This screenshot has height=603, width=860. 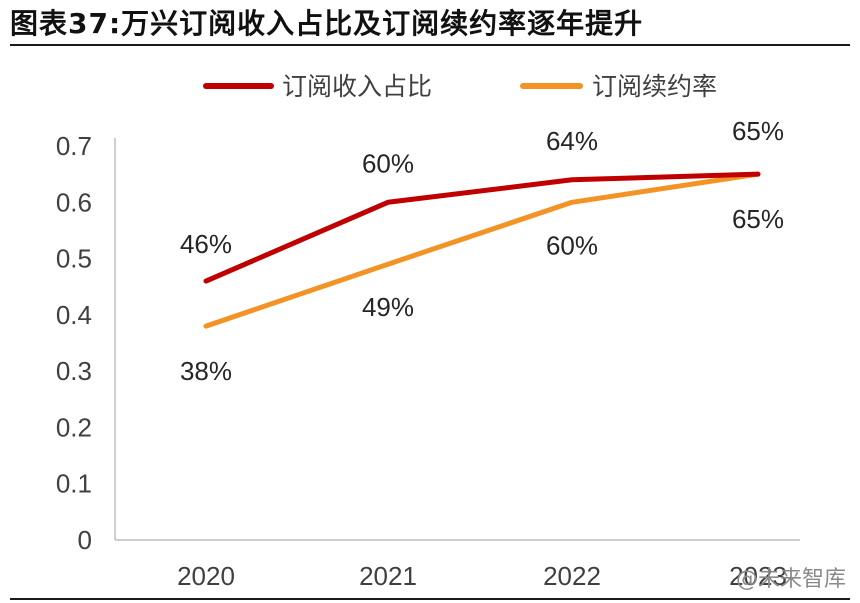 I want to click on y-tick-label: 0.2, so click(x=74, y=427).